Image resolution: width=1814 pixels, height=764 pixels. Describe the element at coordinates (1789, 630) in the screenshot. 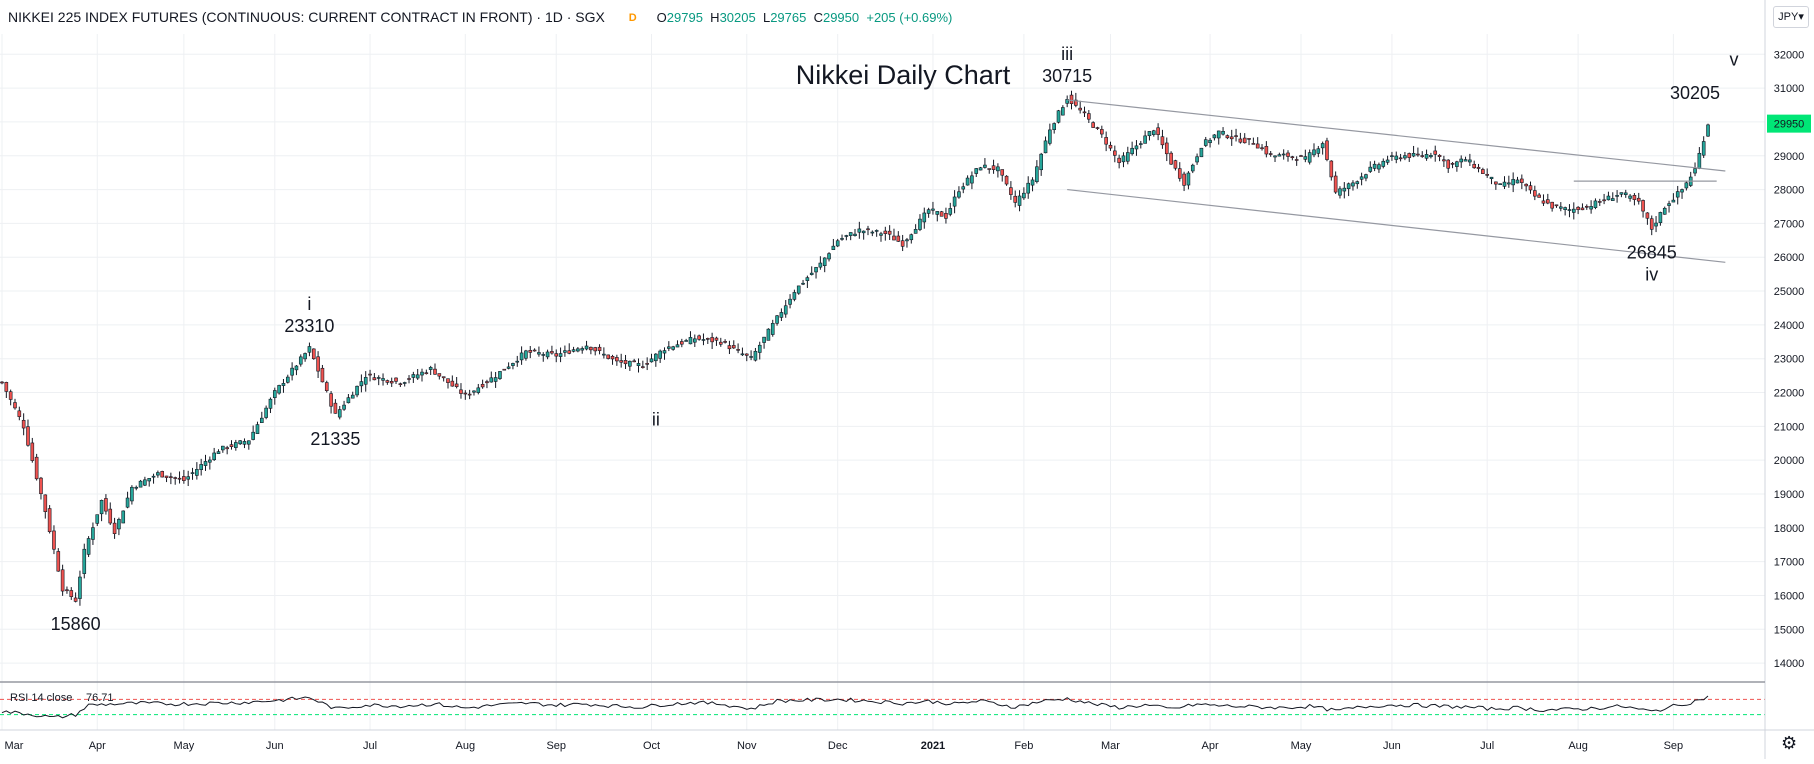

I see `y-tick-label: 15000` at that location.